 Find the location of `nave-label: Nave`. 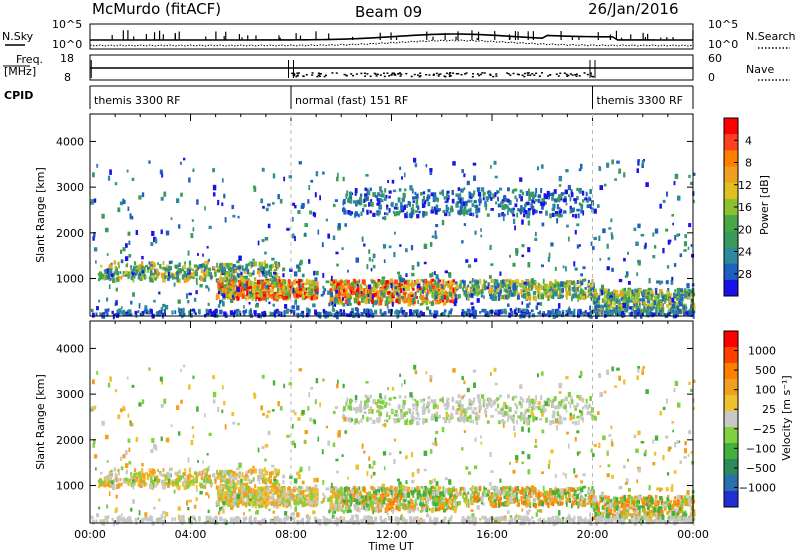

nave-label: Nave is located at coordinates (760, 69).